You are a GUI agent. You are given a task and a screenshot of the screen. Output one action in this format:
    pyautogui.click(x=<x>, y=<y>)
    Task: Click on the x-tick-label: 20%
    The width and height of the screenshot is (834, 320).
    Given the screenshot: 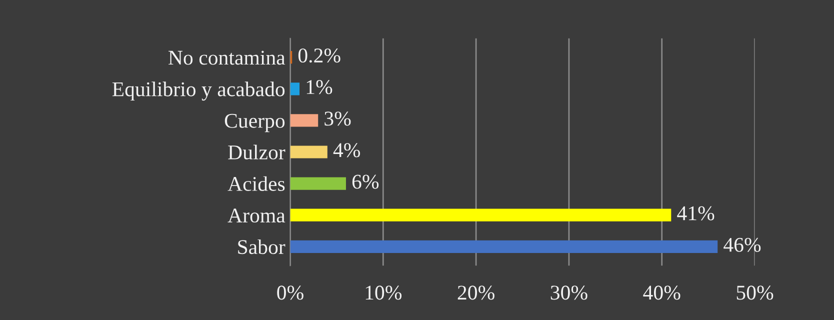 What is the action you would take?
    pyautogui.click(x=476, y=293)
    